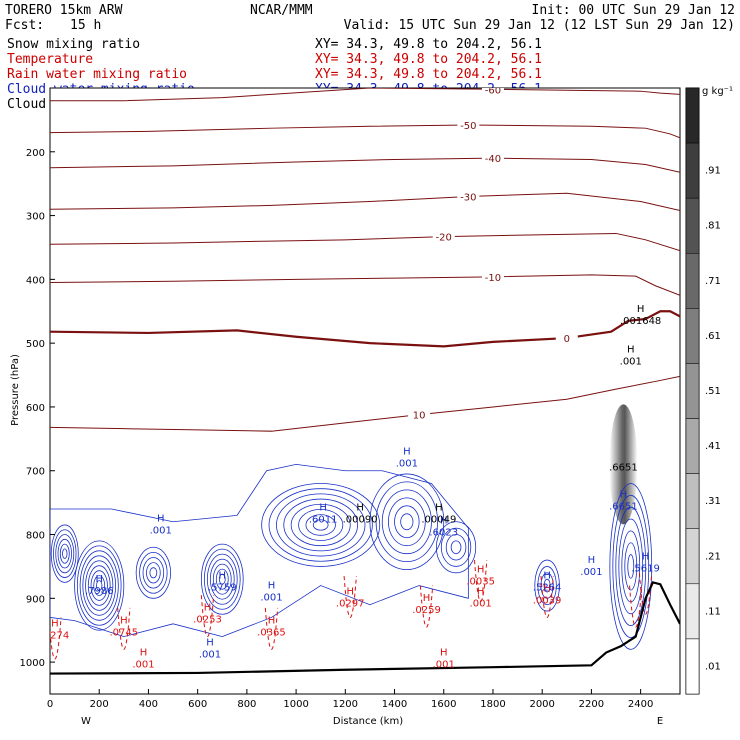 The width and height of the screenshot is (740, 740). Describe the element at coordinates (703, 391) in the screenshot. I see `colorbar: .01 .11 .21 .31 .41 .51 .61 .71 .81 .91` at that location.